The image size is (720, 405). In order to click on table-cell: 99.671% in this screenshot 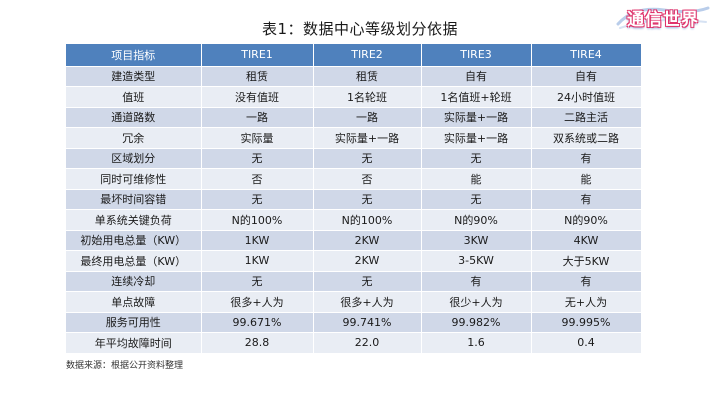, I will do `click(257, 322)`.